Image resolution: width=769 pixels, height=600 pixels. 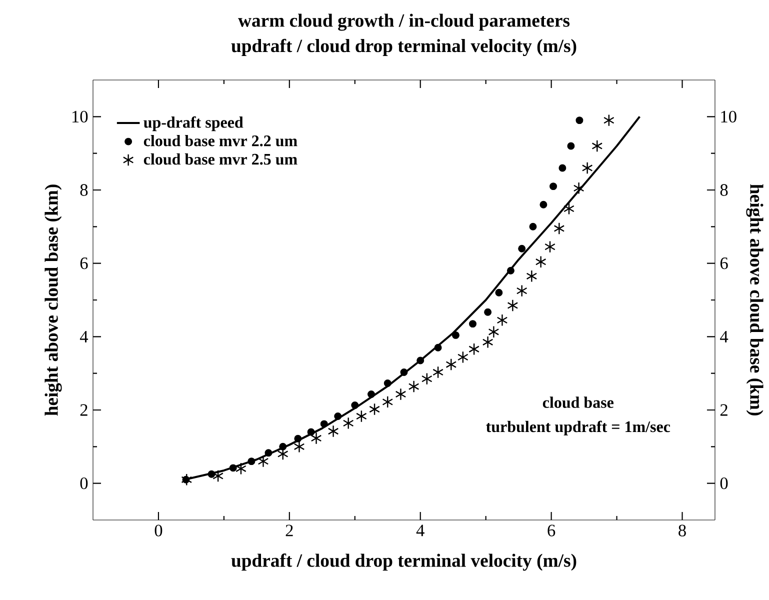 What do you see at coordinates (724, 336) in the screenshot?
I see `y2-tick-label: 4` at bounding box center [724, 336].